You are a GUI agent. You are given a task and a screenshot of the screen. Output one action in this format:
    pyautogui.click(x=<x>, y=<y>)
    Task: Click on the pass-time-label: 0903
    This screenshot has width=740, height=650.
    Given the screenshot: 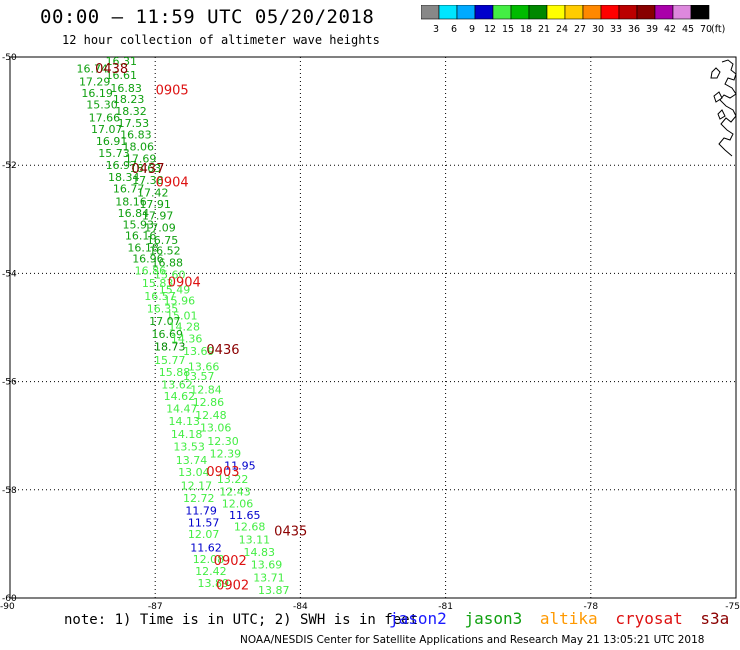 What is the action you would take?
    pyautogui.click(x=222, y=472)
    